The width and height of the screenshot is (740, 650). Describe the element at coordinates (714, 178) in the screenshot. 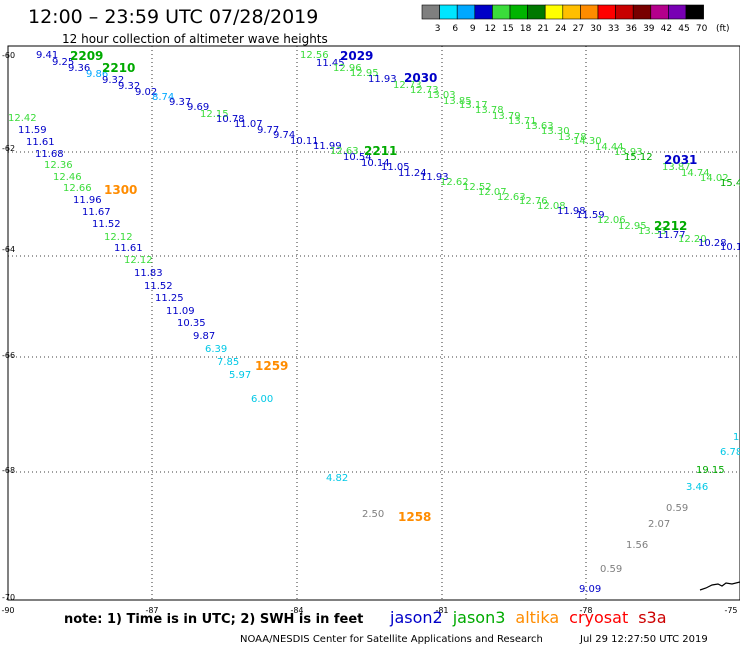

I see `wave-height-label: 14.02` at that location.